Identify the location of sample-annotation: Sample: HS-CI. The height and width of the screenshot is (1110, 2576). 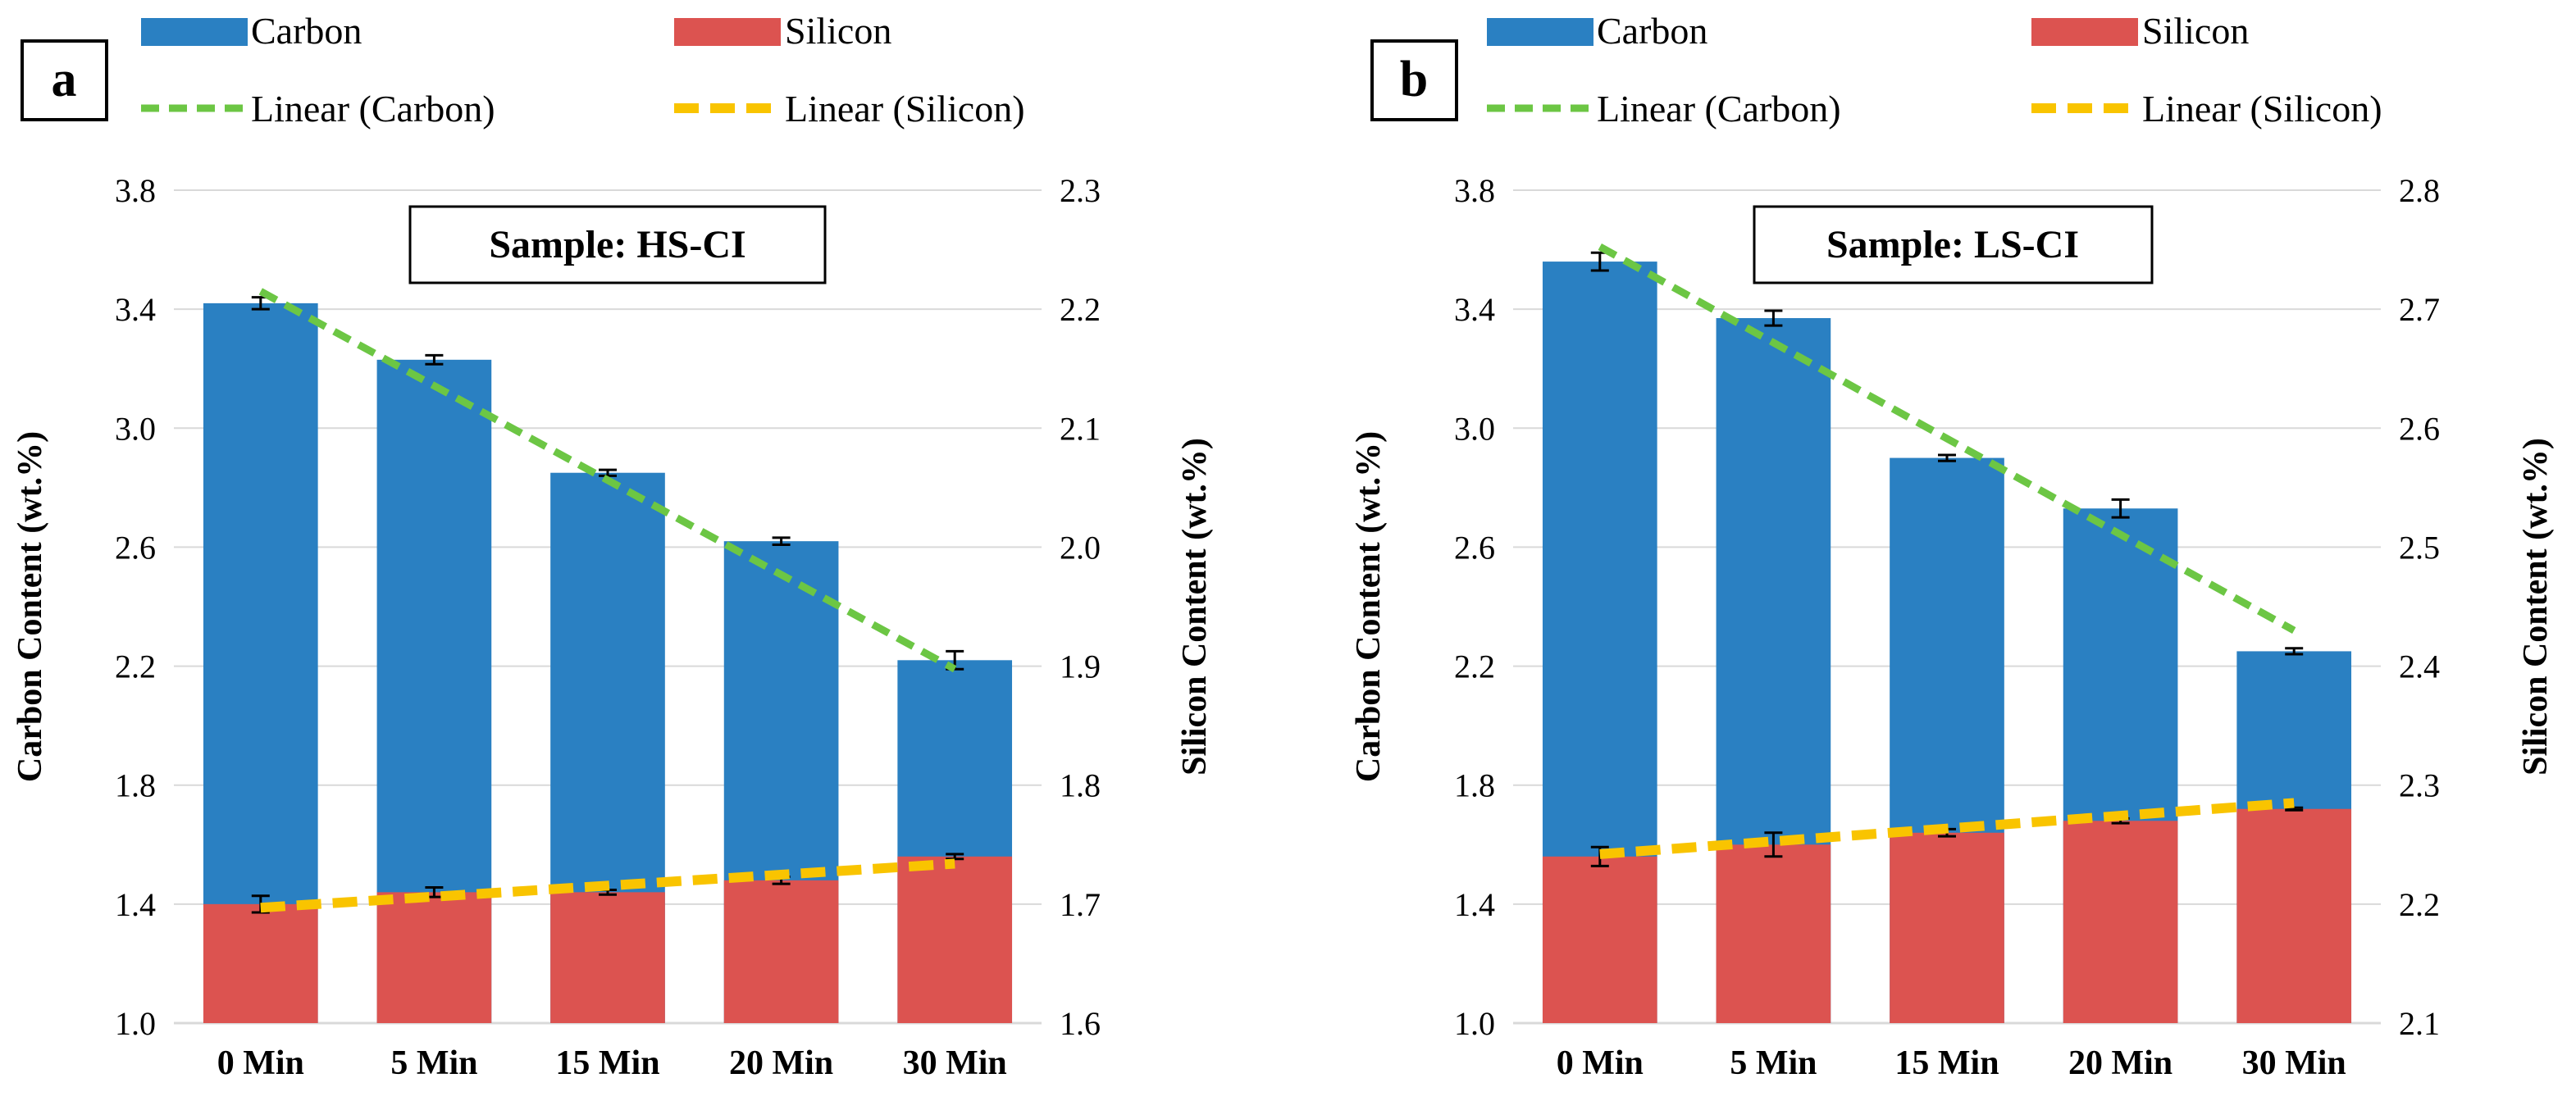
(617, 245).